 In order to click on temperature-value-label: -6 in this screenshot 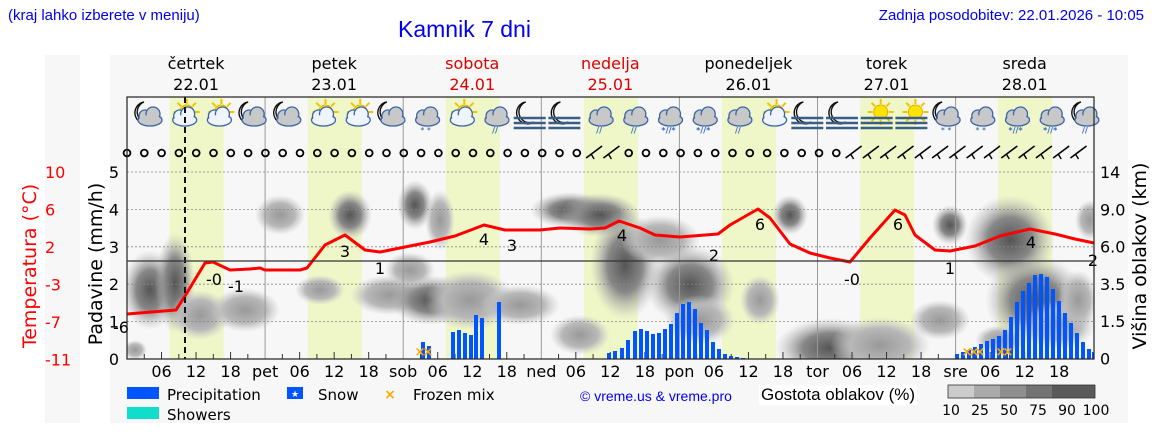, I will do `click(121, 327)`.